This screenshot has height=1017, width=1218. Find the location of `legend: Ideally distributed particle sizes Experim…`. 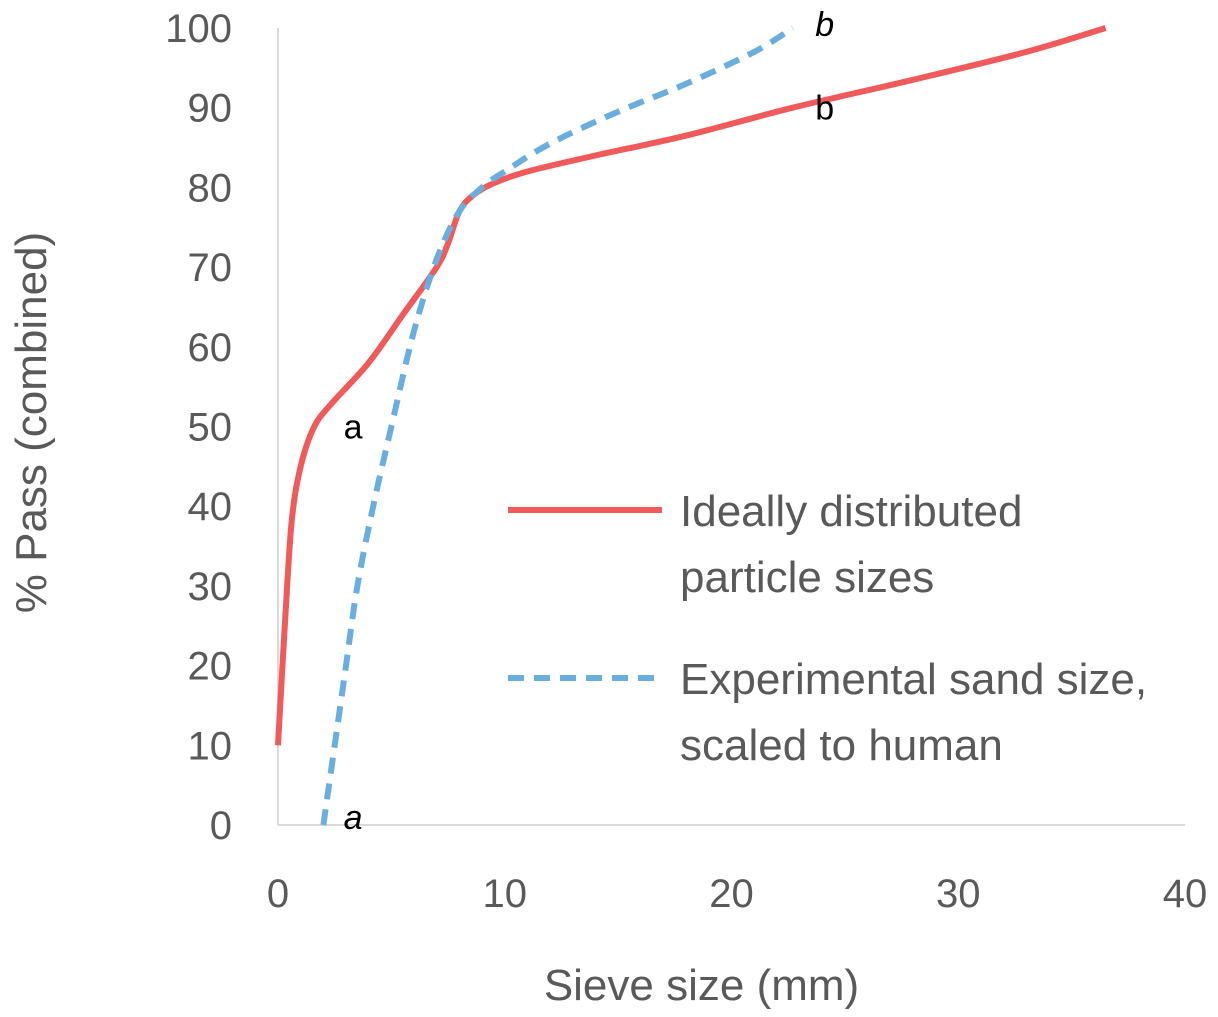

legend: Ideally distributed particle sizes Experim… is located at coordinates (827, 628).